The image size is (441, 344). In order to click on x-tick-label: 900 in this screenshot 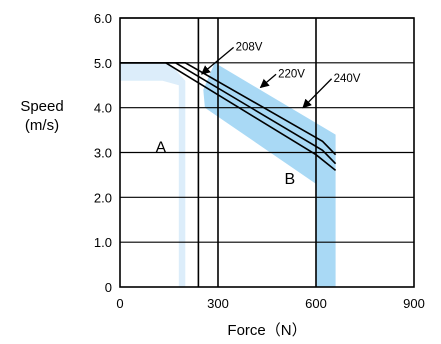, I will do `click(414, 303)`.